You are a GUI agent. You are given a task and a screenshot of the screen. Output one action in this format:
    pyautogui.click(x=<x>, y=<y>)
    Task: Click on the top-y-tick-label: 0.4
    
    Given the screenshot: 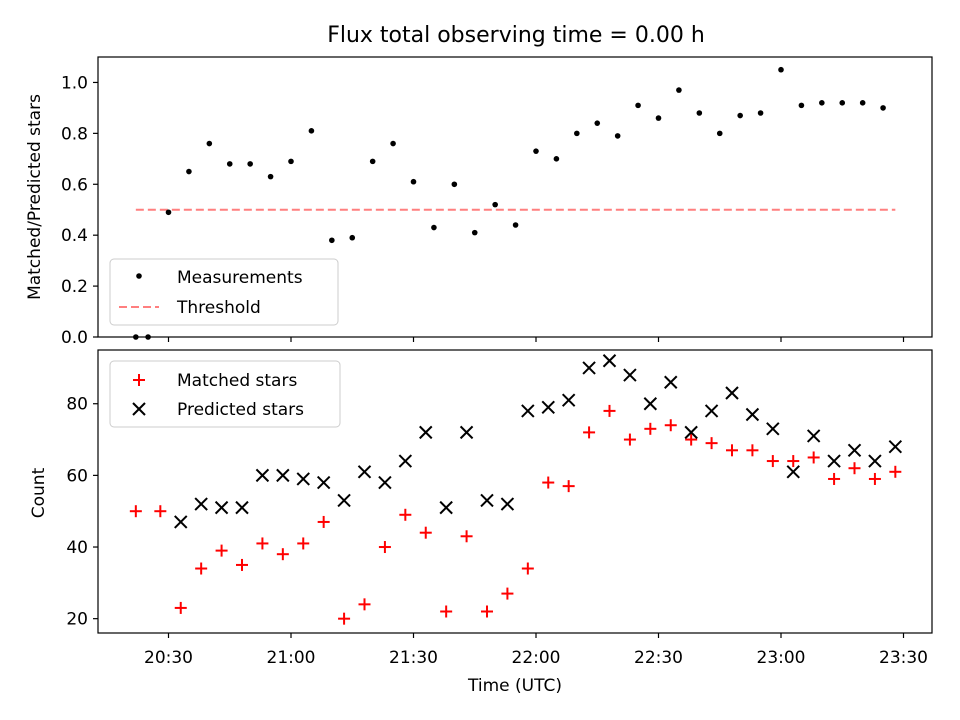 What is the action you would take?
    pyautogui.click(x=74, y=236)
    